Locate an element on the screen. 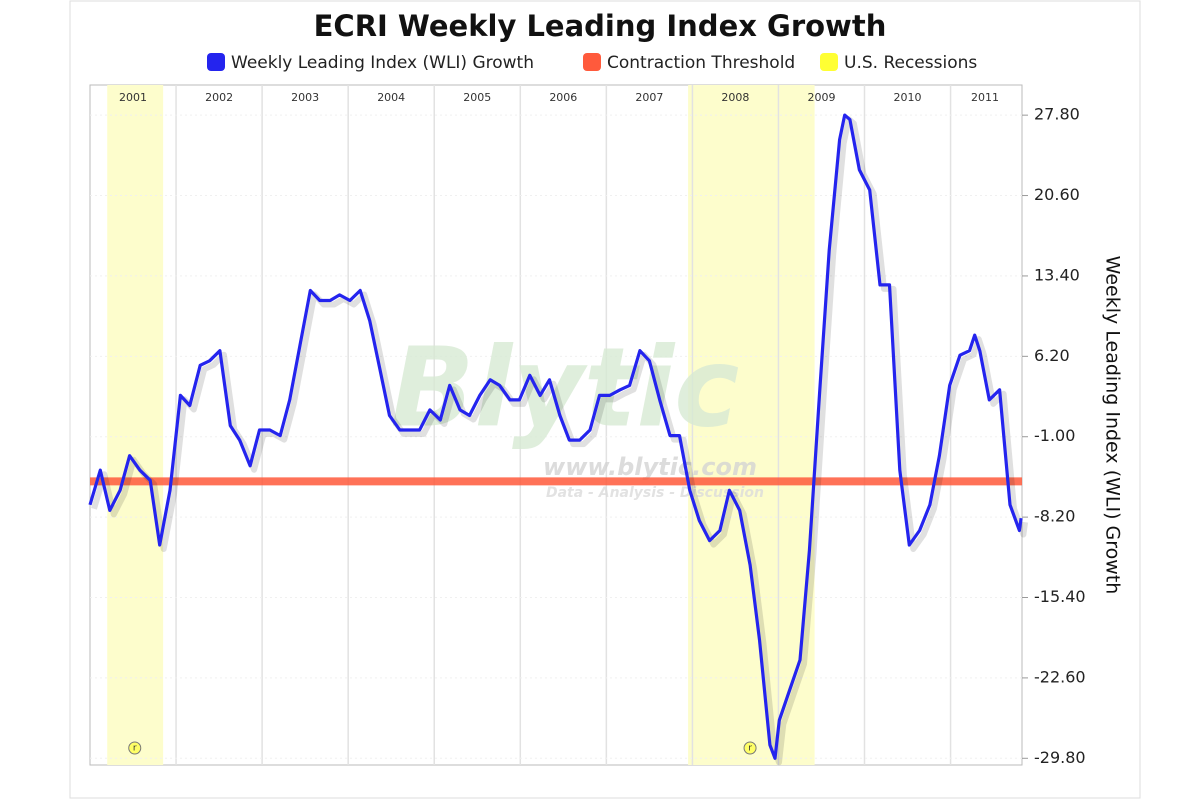 The height and width of the screenshot is (800, 1200). y-axis-title: Weekly Leading Index (WLI) Growth is located at coordinates (1113, 425).